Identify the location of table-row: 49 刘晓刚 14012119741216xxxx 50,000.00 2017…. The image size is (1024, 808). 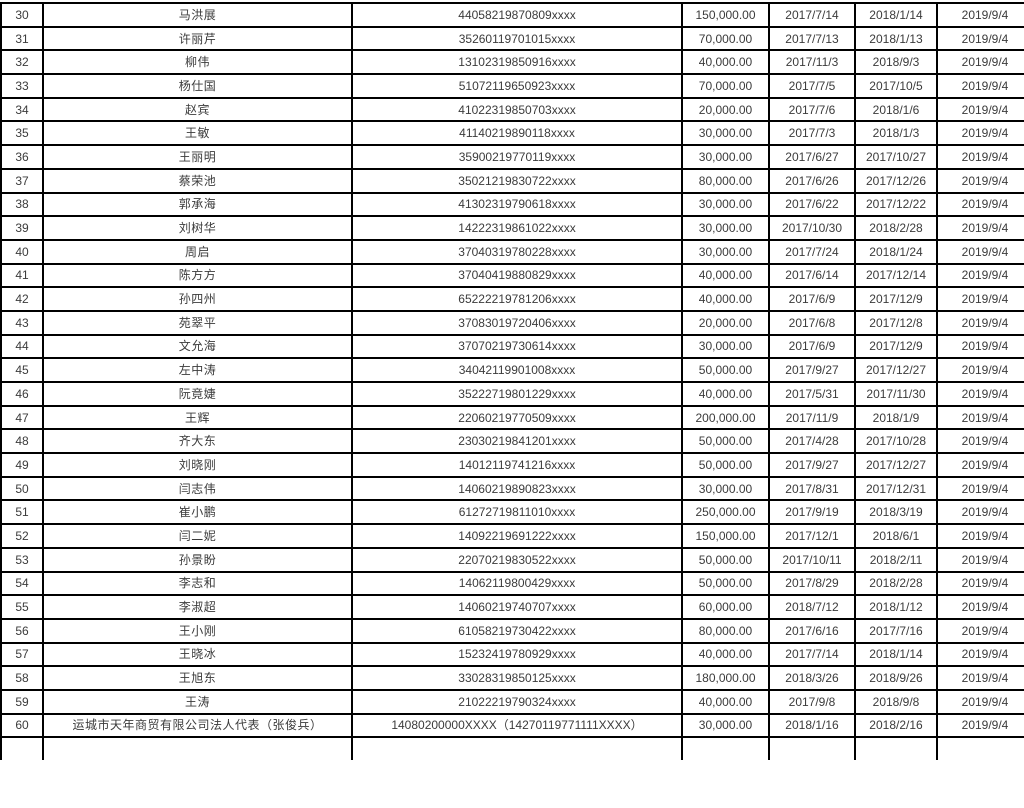
(512, 465).